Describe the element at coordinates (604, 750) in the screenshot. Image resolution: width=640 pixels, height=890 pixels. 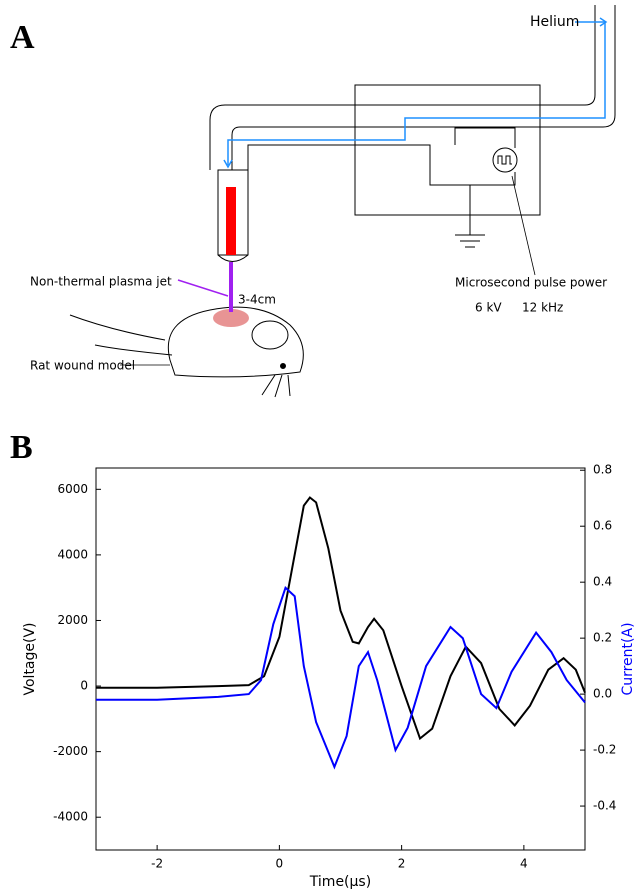
I see `y2-tick-label: -0.2` at that location.